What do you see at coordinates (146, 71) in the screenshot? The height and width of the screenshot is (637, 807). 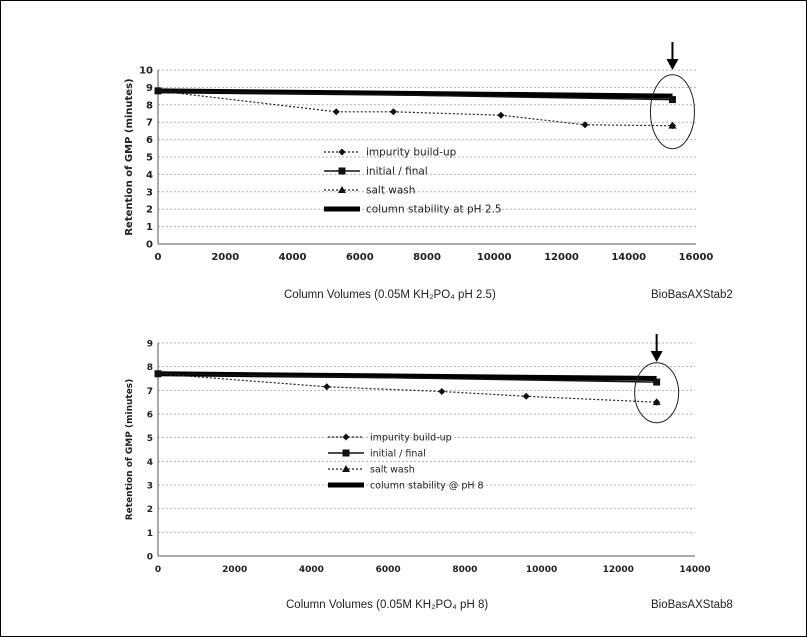 I see `y-tick-label: 10` at bounding box center [146, 71].